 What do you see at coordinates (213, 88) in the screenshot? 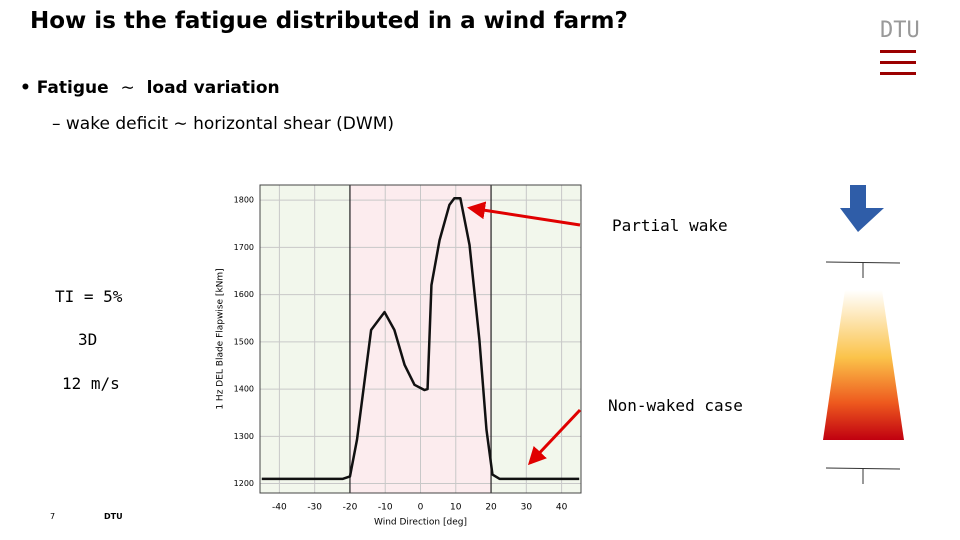
I see `bullet-text: load variation` at bounding box center [213, 88].